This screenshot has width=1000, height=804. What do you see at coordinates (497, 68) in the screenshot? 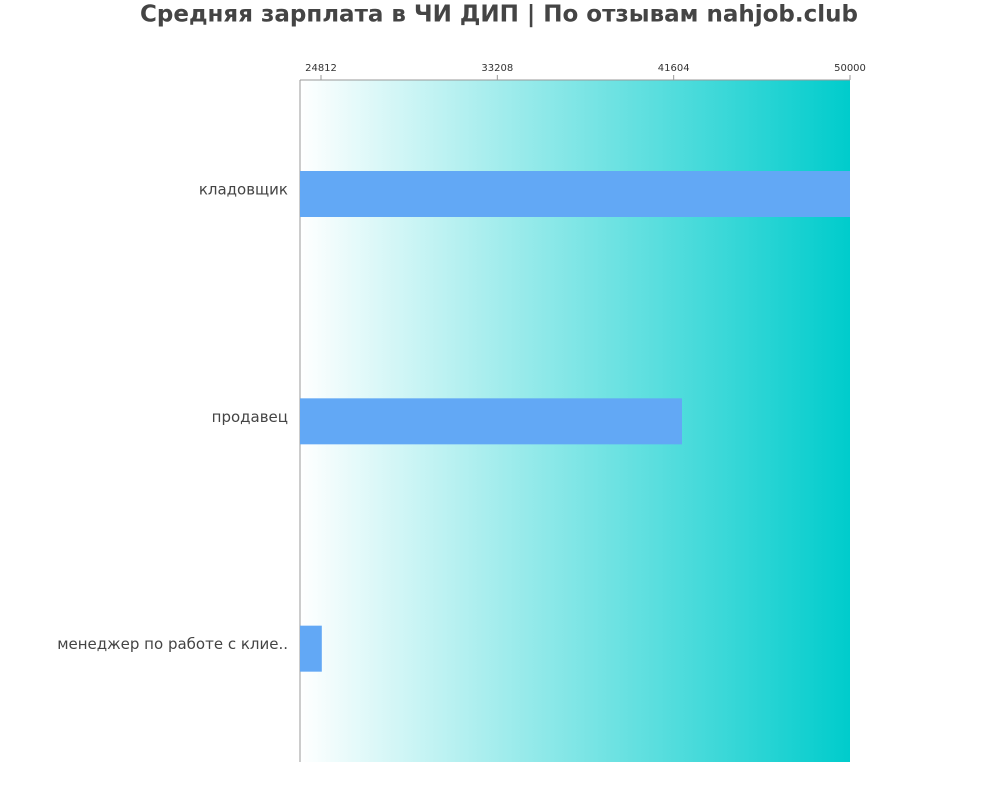
I see `x-tick-label: 33208` at bounding box center [497, 68].